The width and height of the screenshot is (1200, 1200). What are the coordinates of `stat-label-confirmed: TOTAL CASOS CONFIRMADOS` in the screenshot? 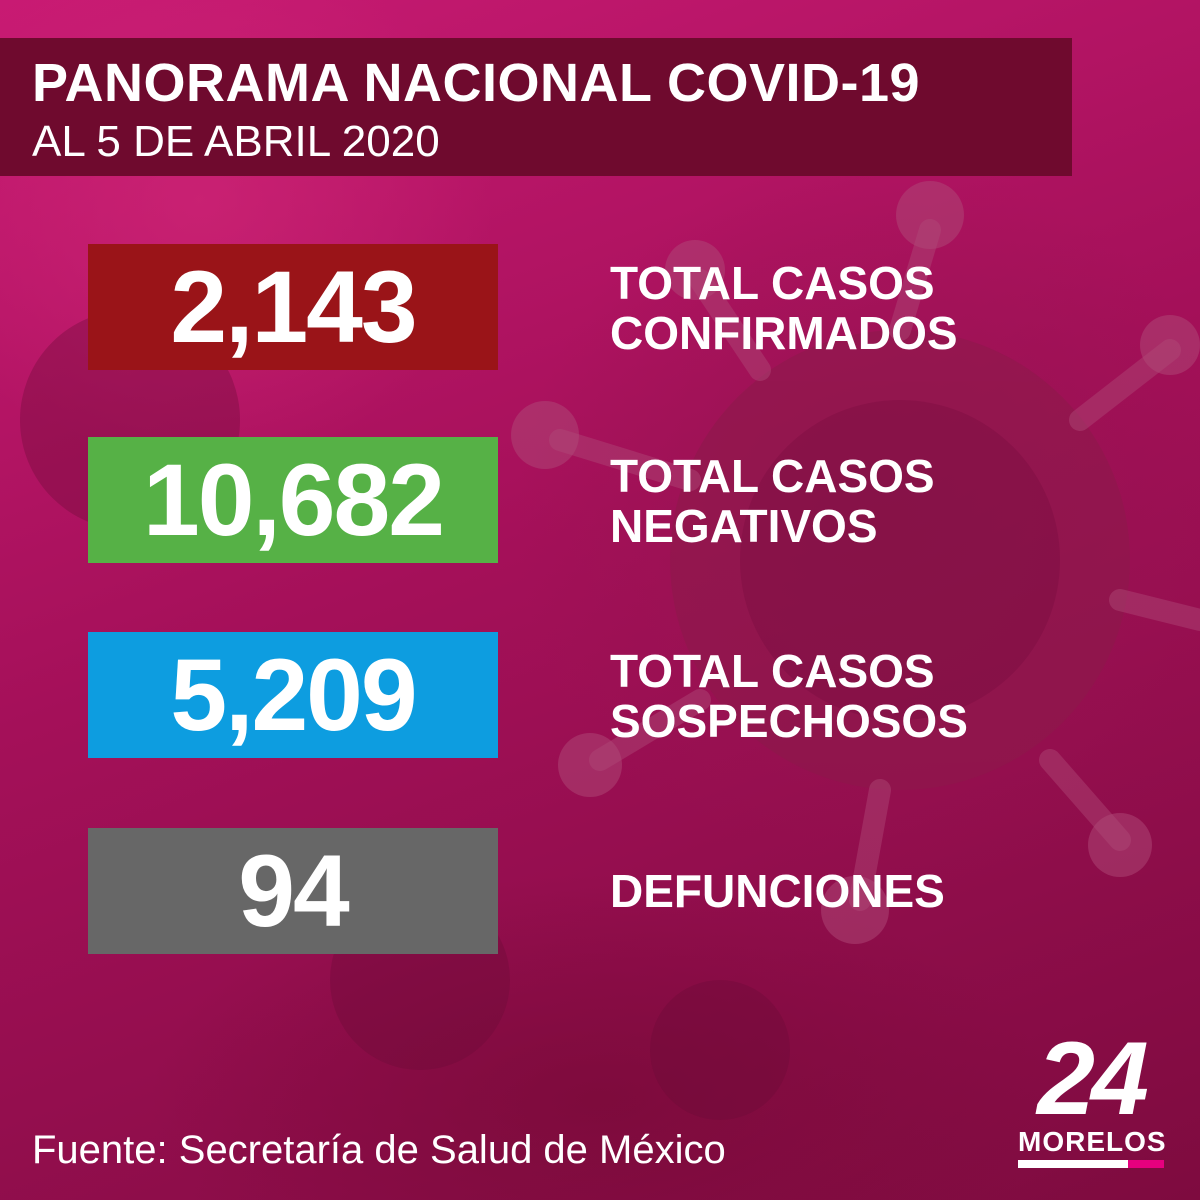 It's located at (820, 308).